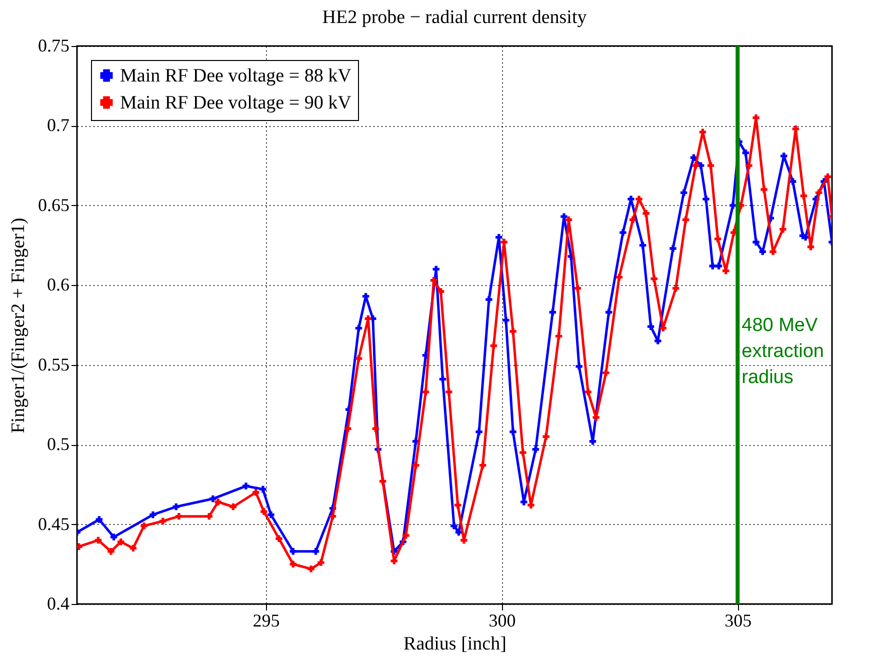 This screenshot has height=664, width=889. Describe the element at coordinates (58, 125) in the screenshot. I see `y-tick-label: 0.7` at that location.